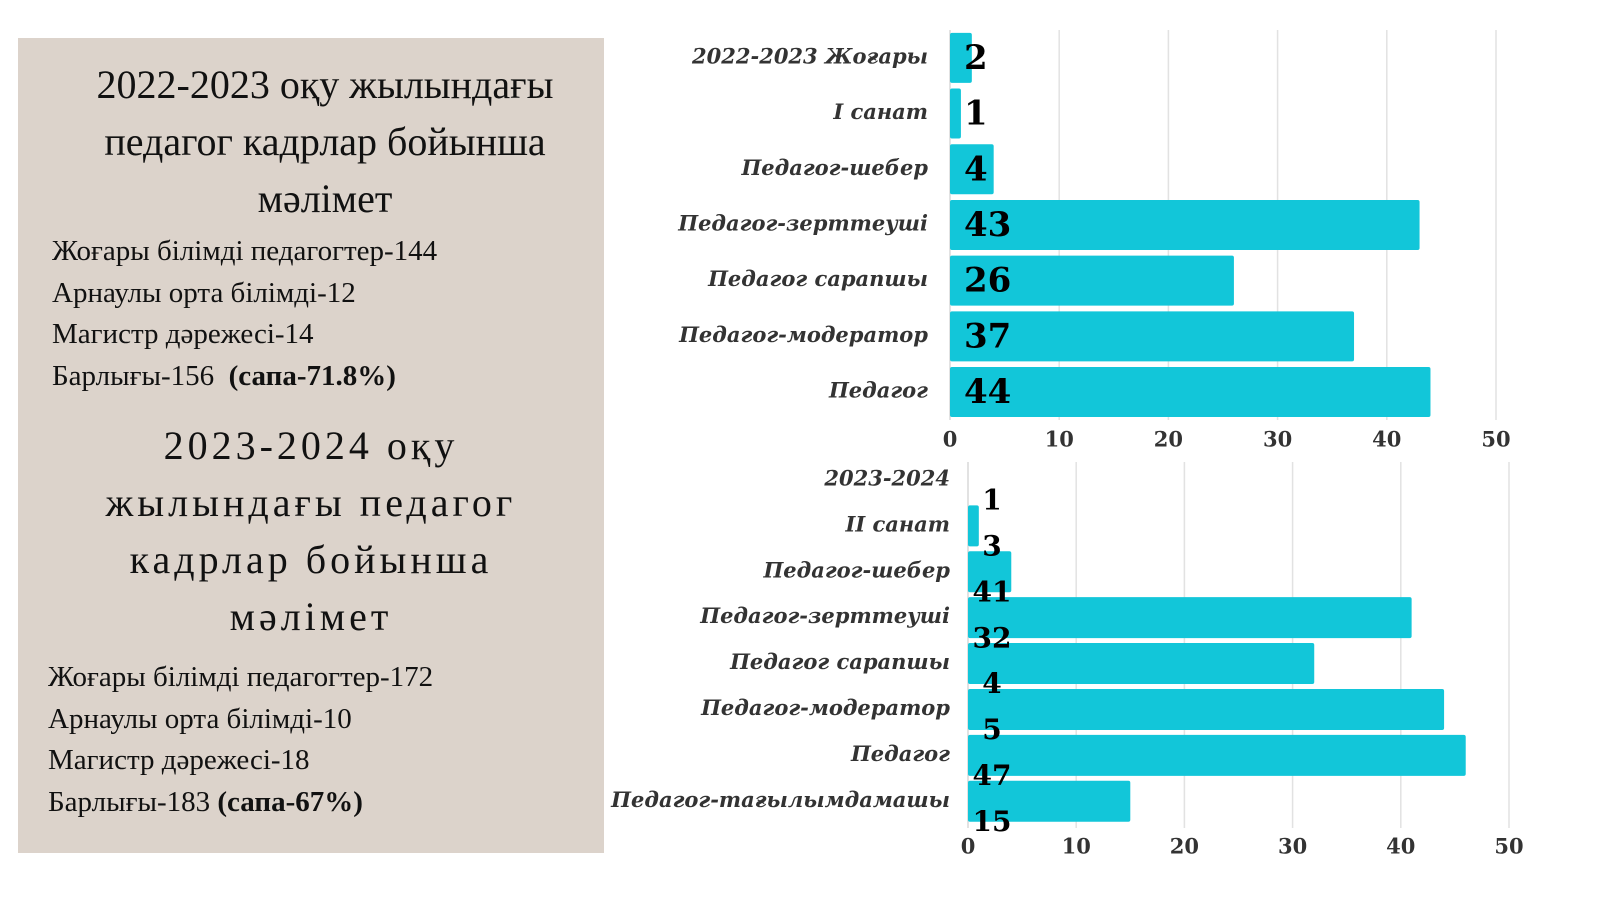  What do you see at coordinates (987, 225) in the screenshot?
I see `value-label: 43` at bounding box center [987, 225].